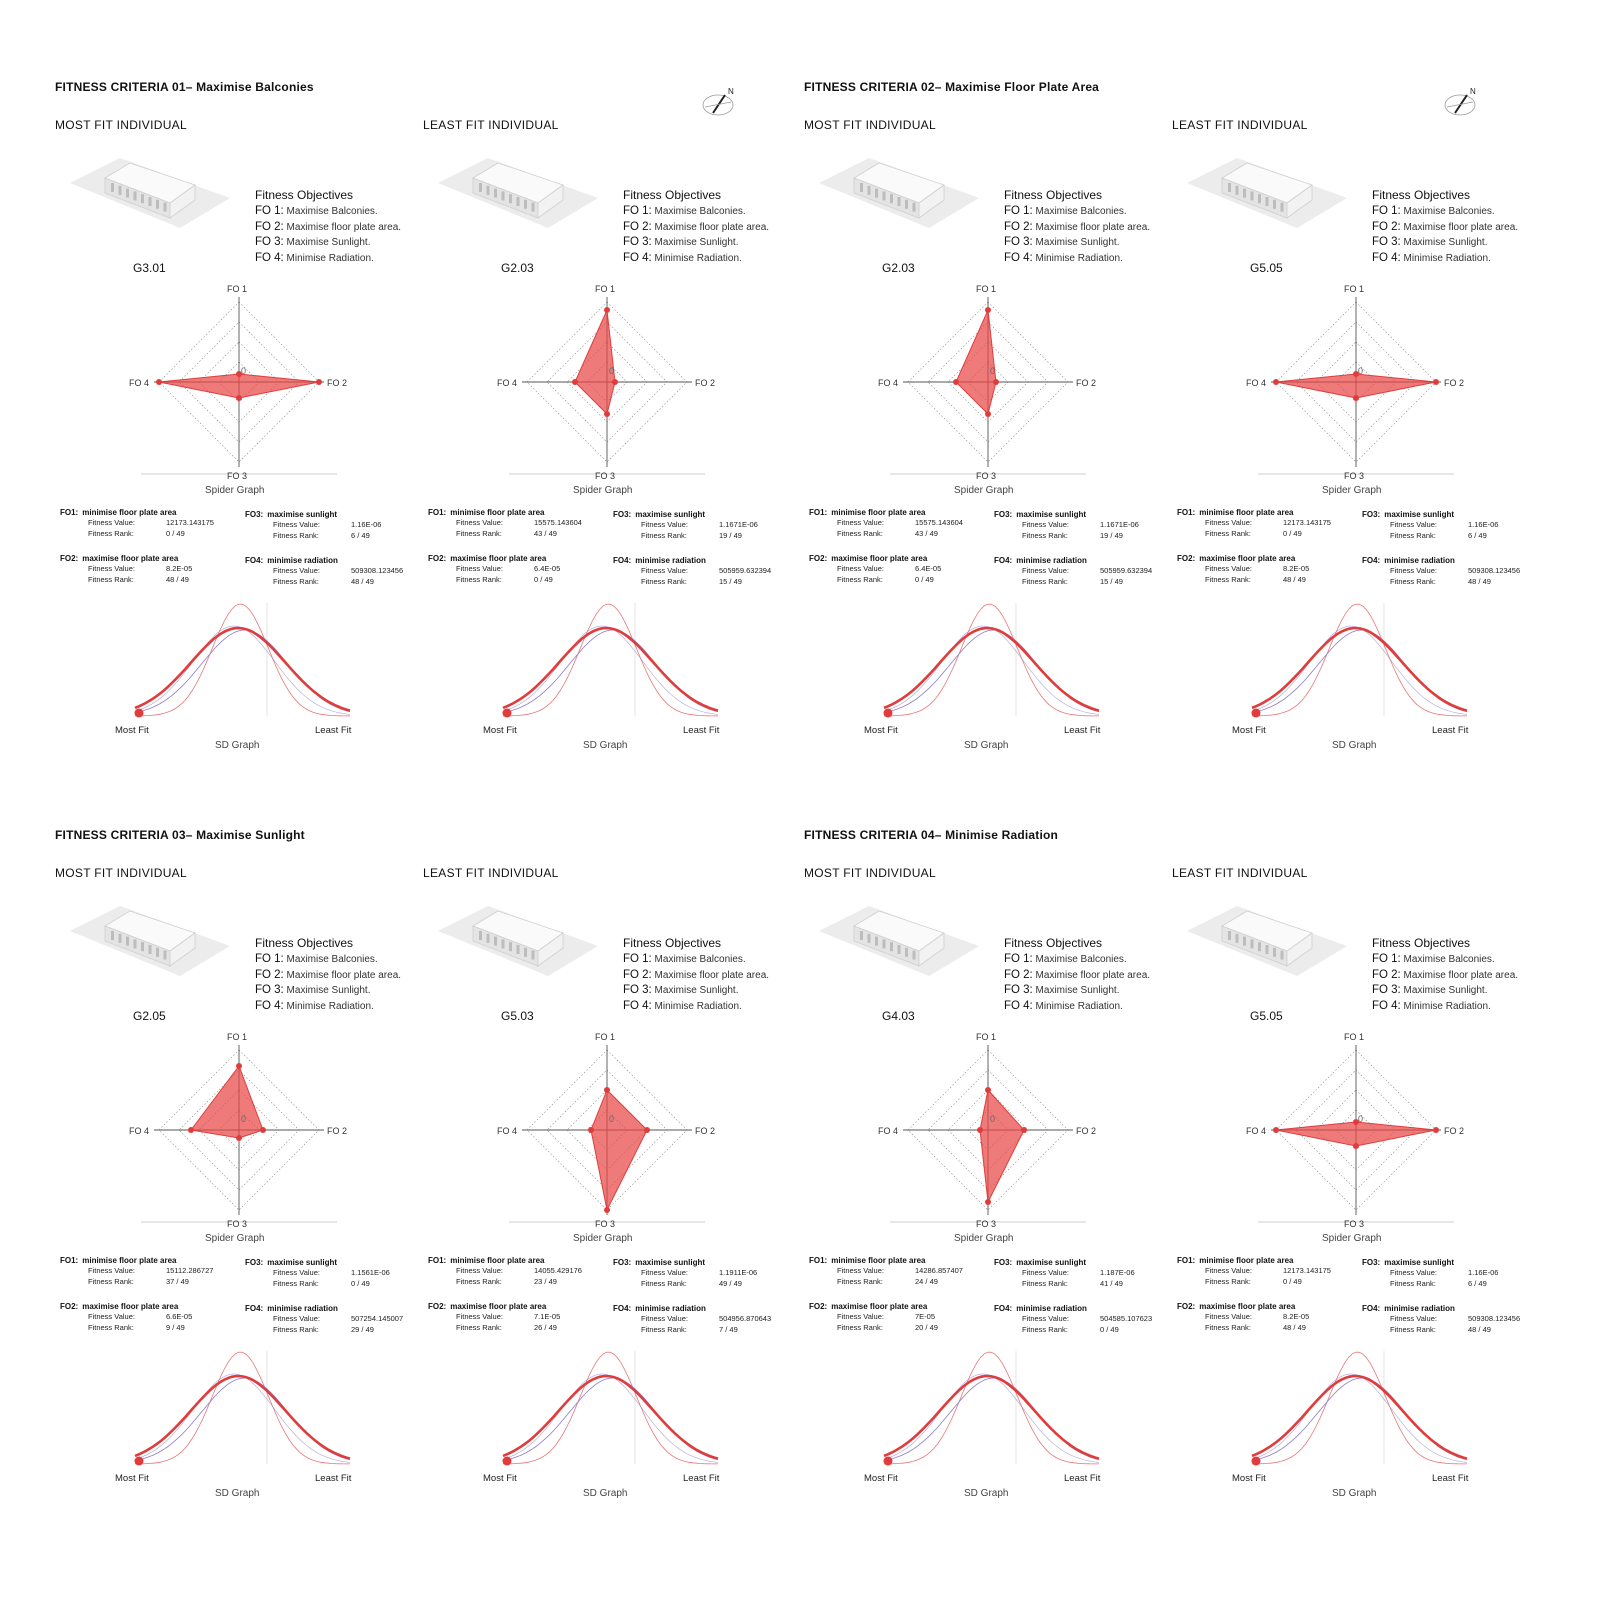 This screenshot has height=1600, width=1600. Describe the element at coordinates (179, 1316) in the screenshot. I see `fitness-value: 6.6E-05` at that location.